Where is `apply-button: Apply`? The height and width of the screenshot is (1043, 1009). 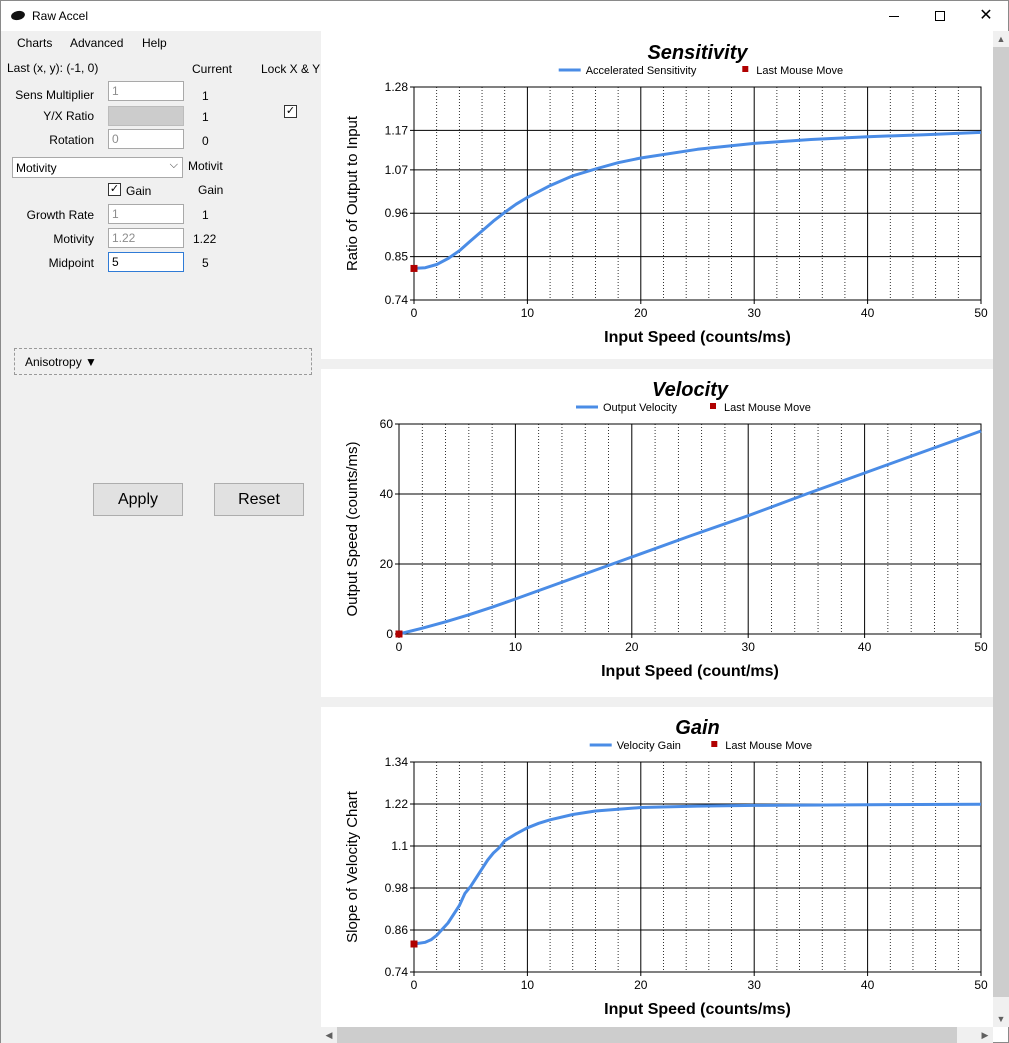 apply-button: Apply is located at coordinates (138, 499).